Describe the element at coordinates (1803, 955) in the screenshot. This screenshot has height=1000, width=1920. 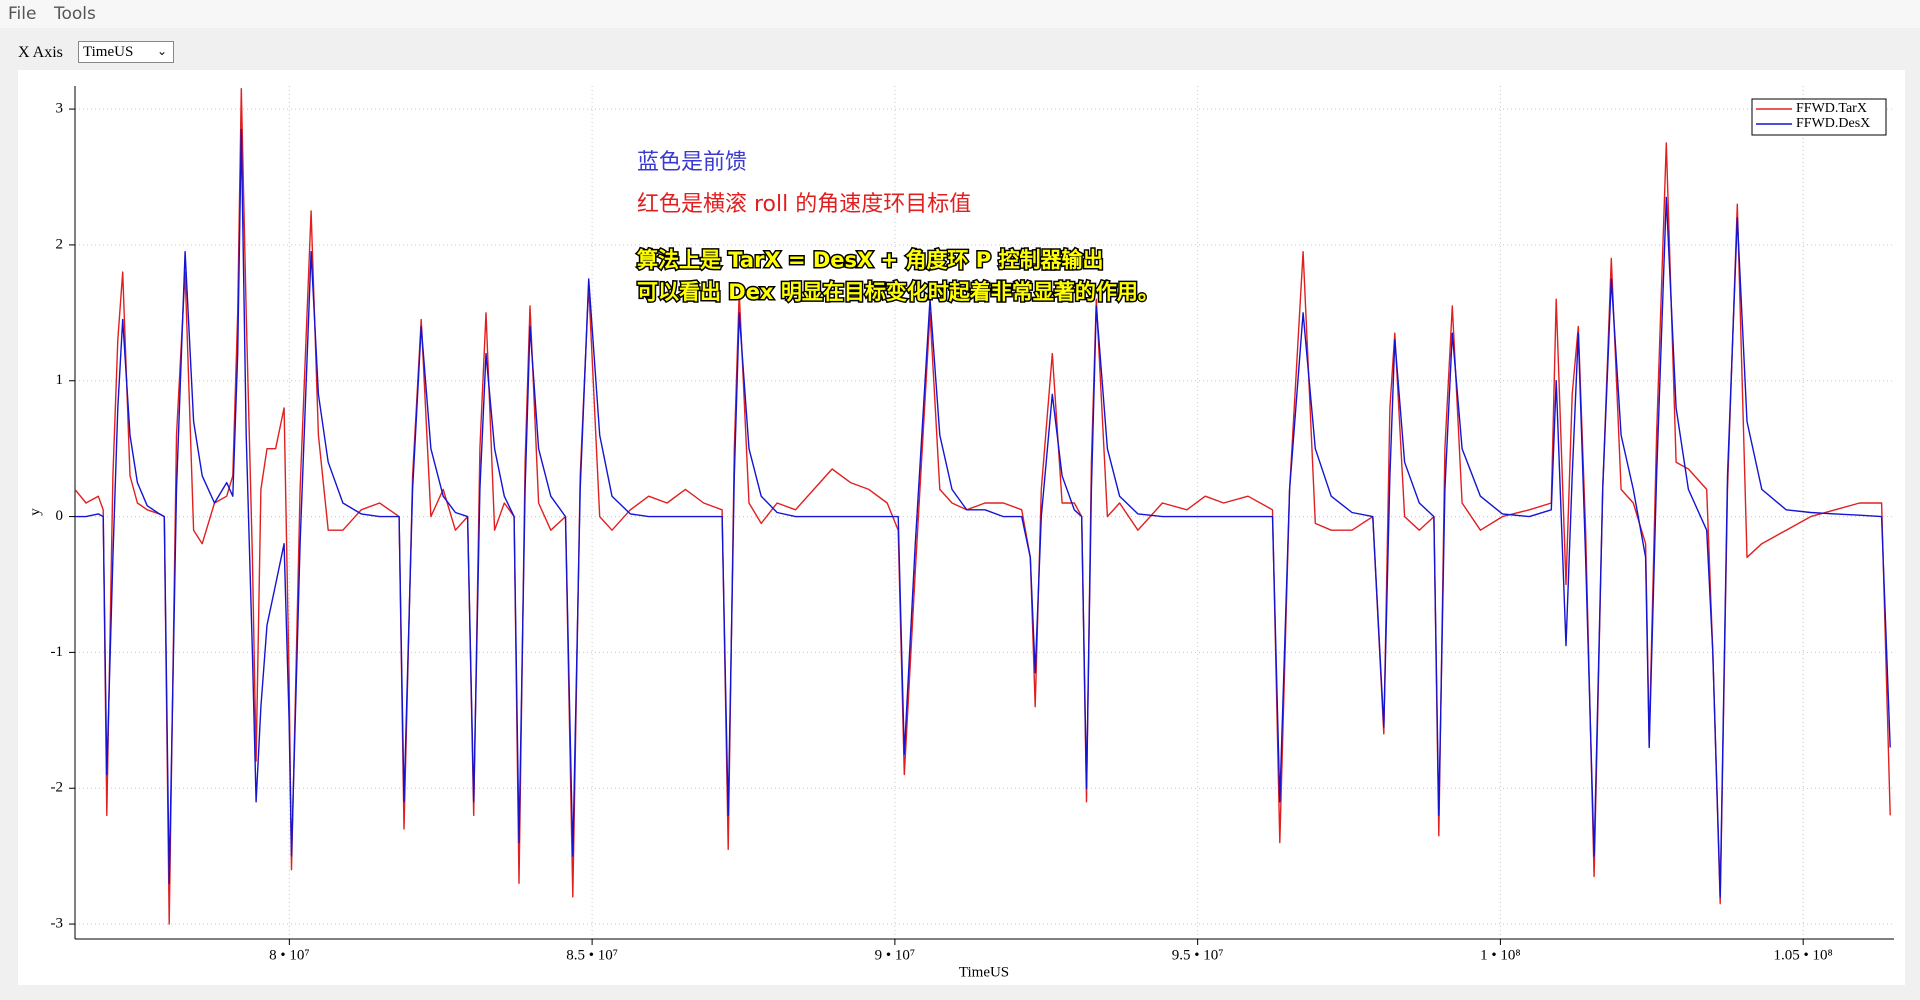
I see `x-tick-label: 1.05 • 10⁸` at that location.